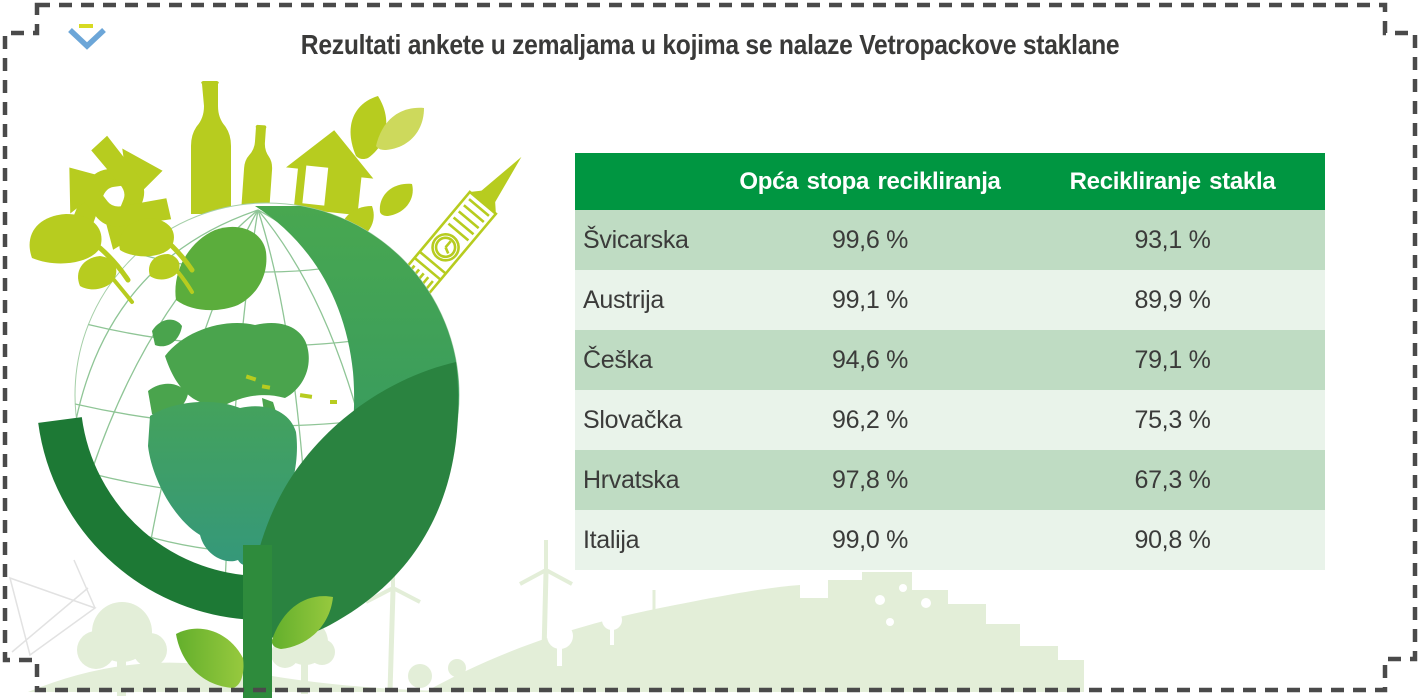 Image resolution: width=1421 pixels, height=698 pixels. What do you see at coordinates (631, 479) in the screenshot?
I see `country-cell: Hrvatska` at bounding box center [631, 479].